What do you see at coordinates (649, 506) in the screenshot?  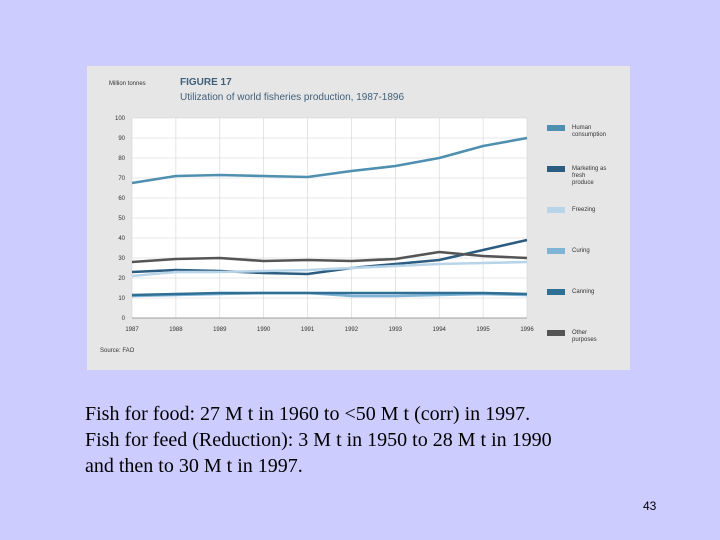 I see `page-number: 43` at bounding box center [649, 506].